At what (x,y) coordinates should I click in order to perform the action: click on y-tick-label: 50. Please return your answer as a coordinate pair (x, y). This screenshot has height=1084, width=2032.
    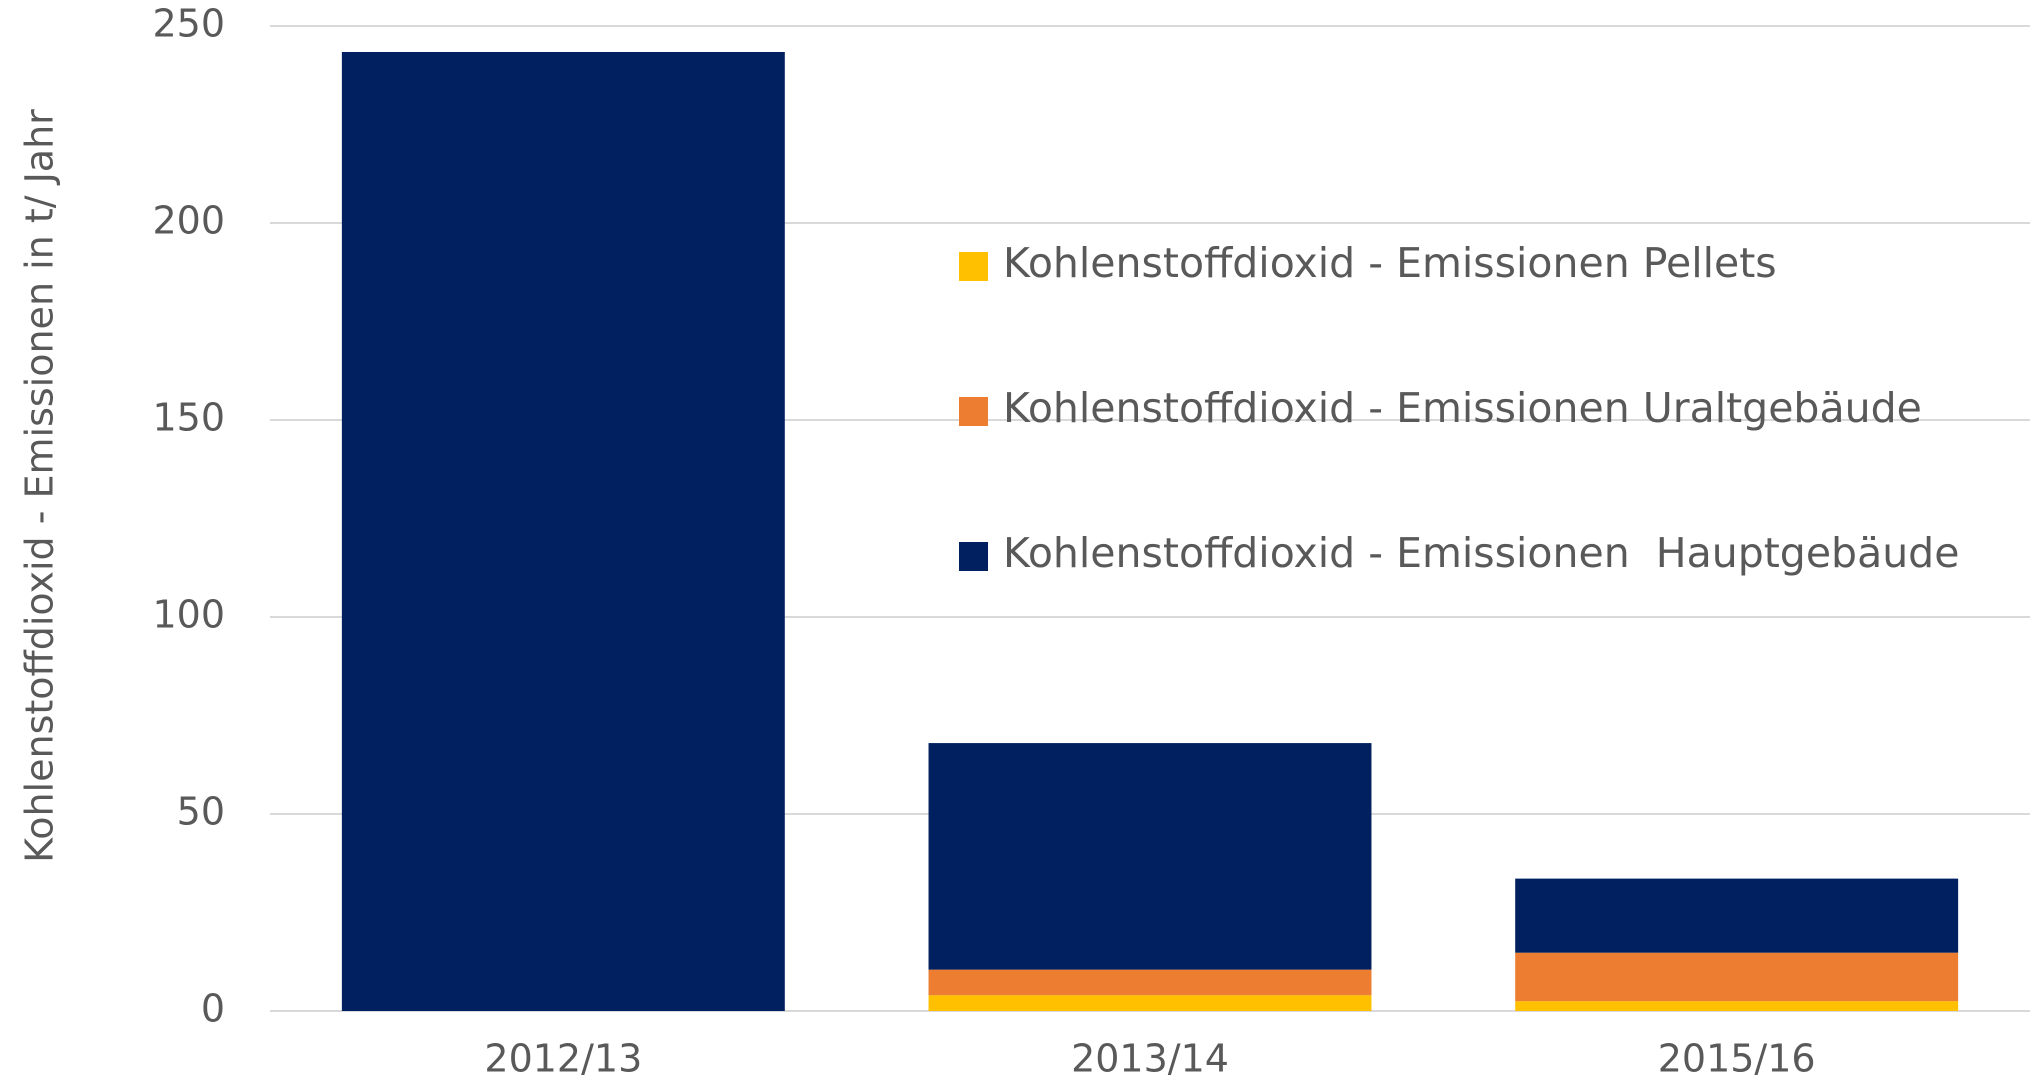
    Looking at the image, I should click on (201, 812).